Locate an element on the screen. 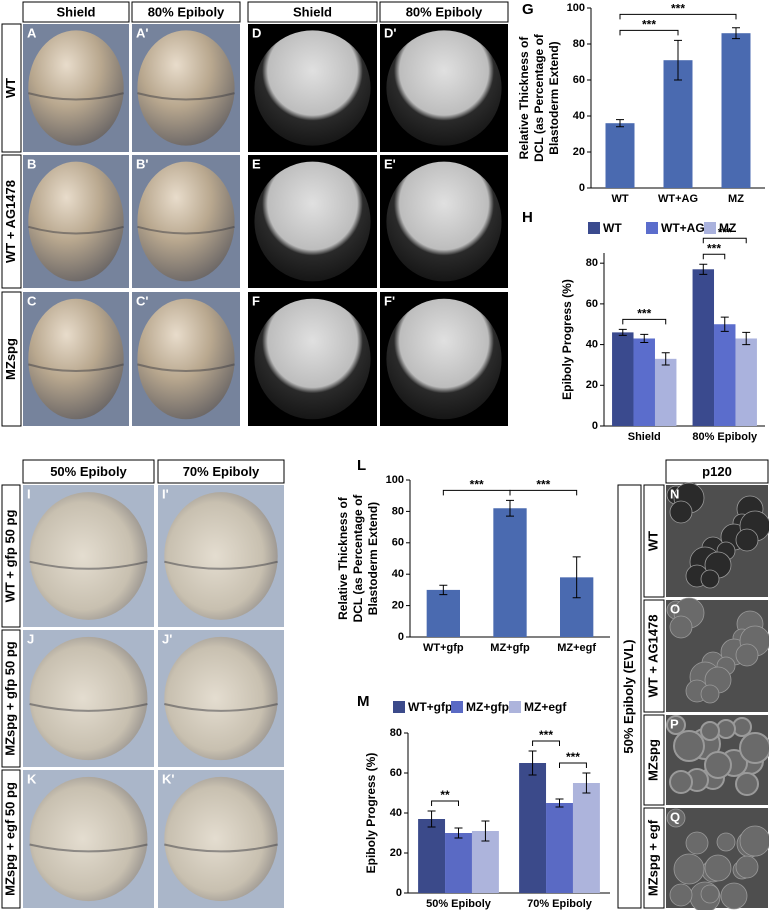 The width and height of the screenshot is (769, 910). panel-letter: I' is located at coordinates (165, 493).